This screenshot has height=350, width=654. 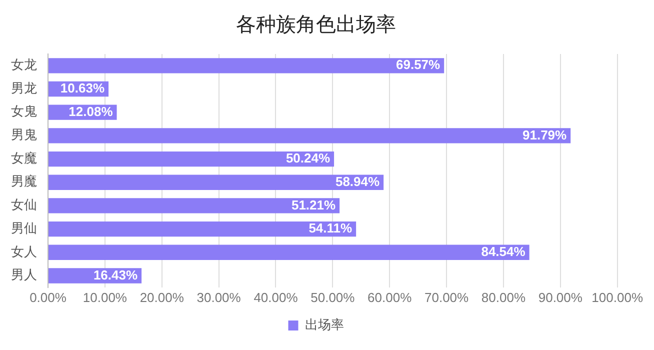 What do you see at coordinates (115, 274) in the screenshot?
I see `data-label: 16.43%` at bounding box center [115, 274].